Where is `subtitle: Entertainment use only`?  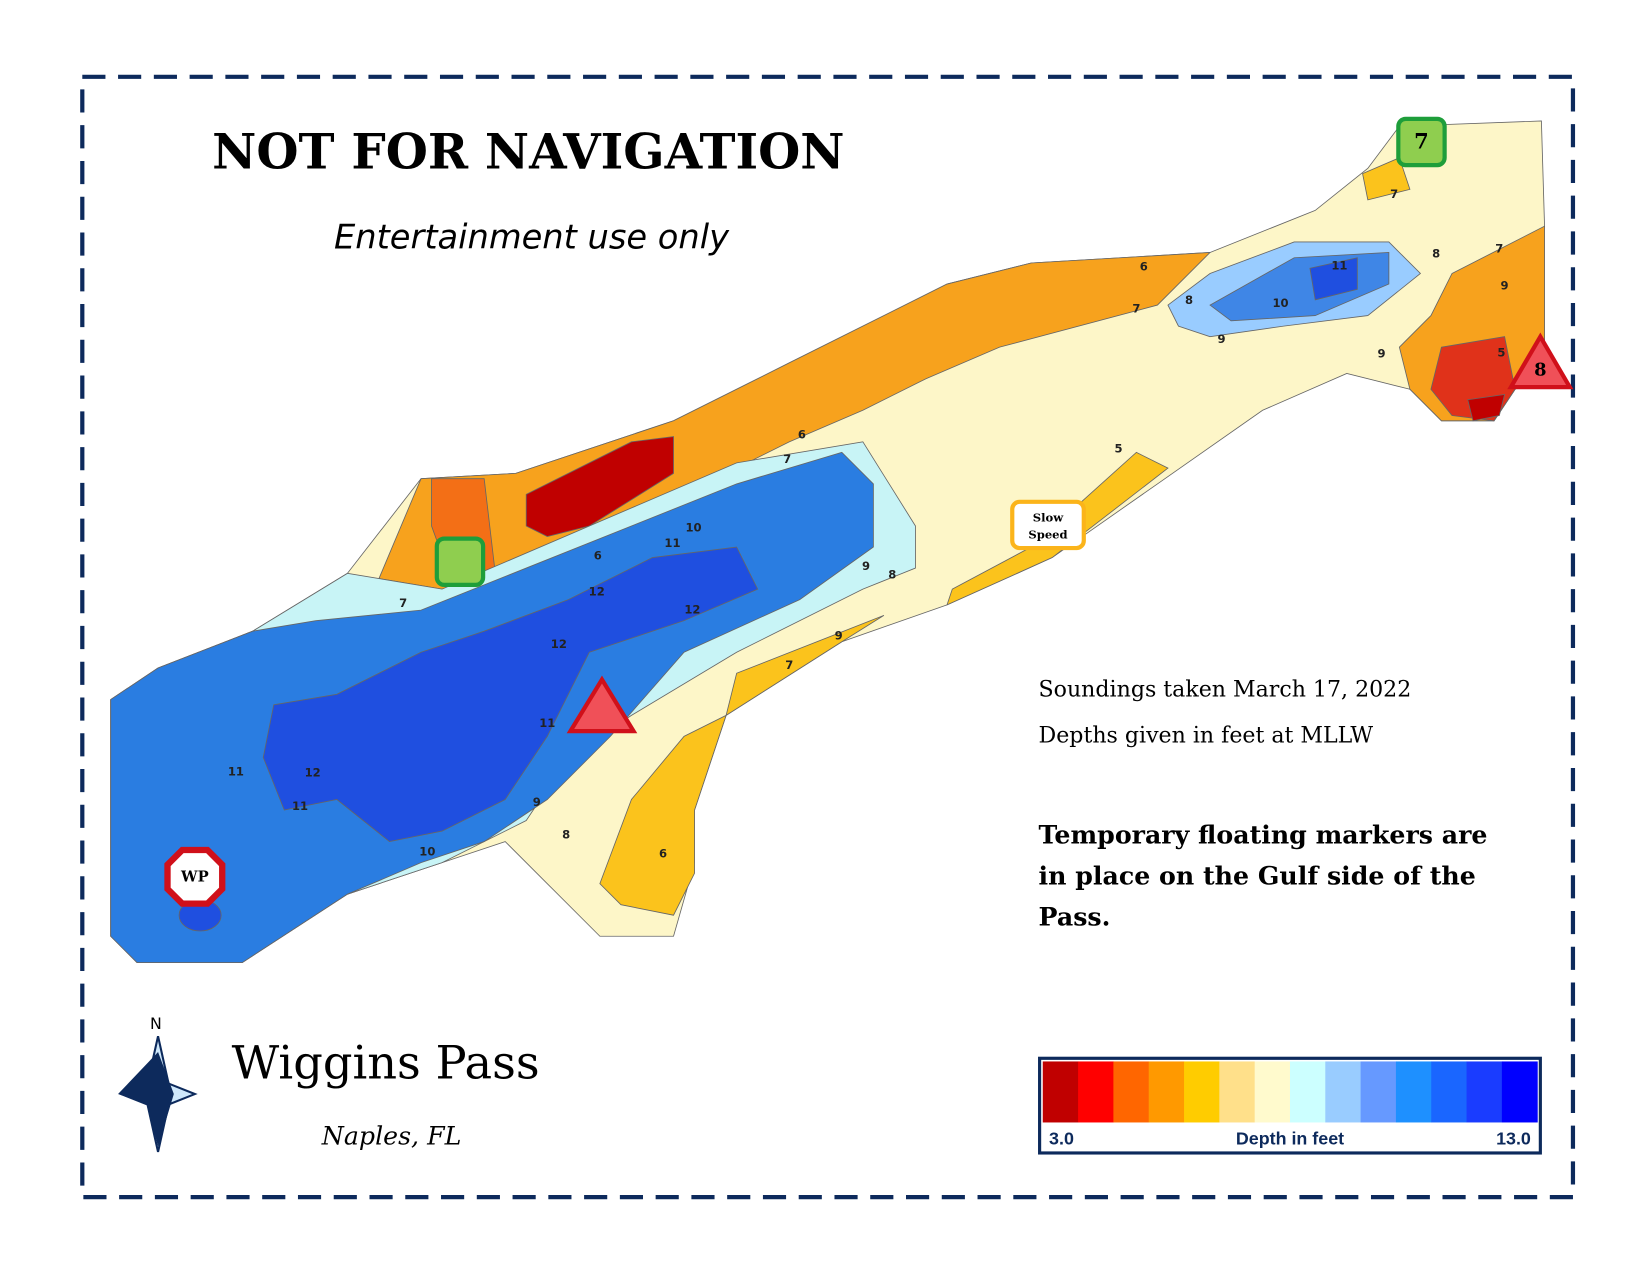
subtitle: Entertainment use only is located at coordinates (532, 236).